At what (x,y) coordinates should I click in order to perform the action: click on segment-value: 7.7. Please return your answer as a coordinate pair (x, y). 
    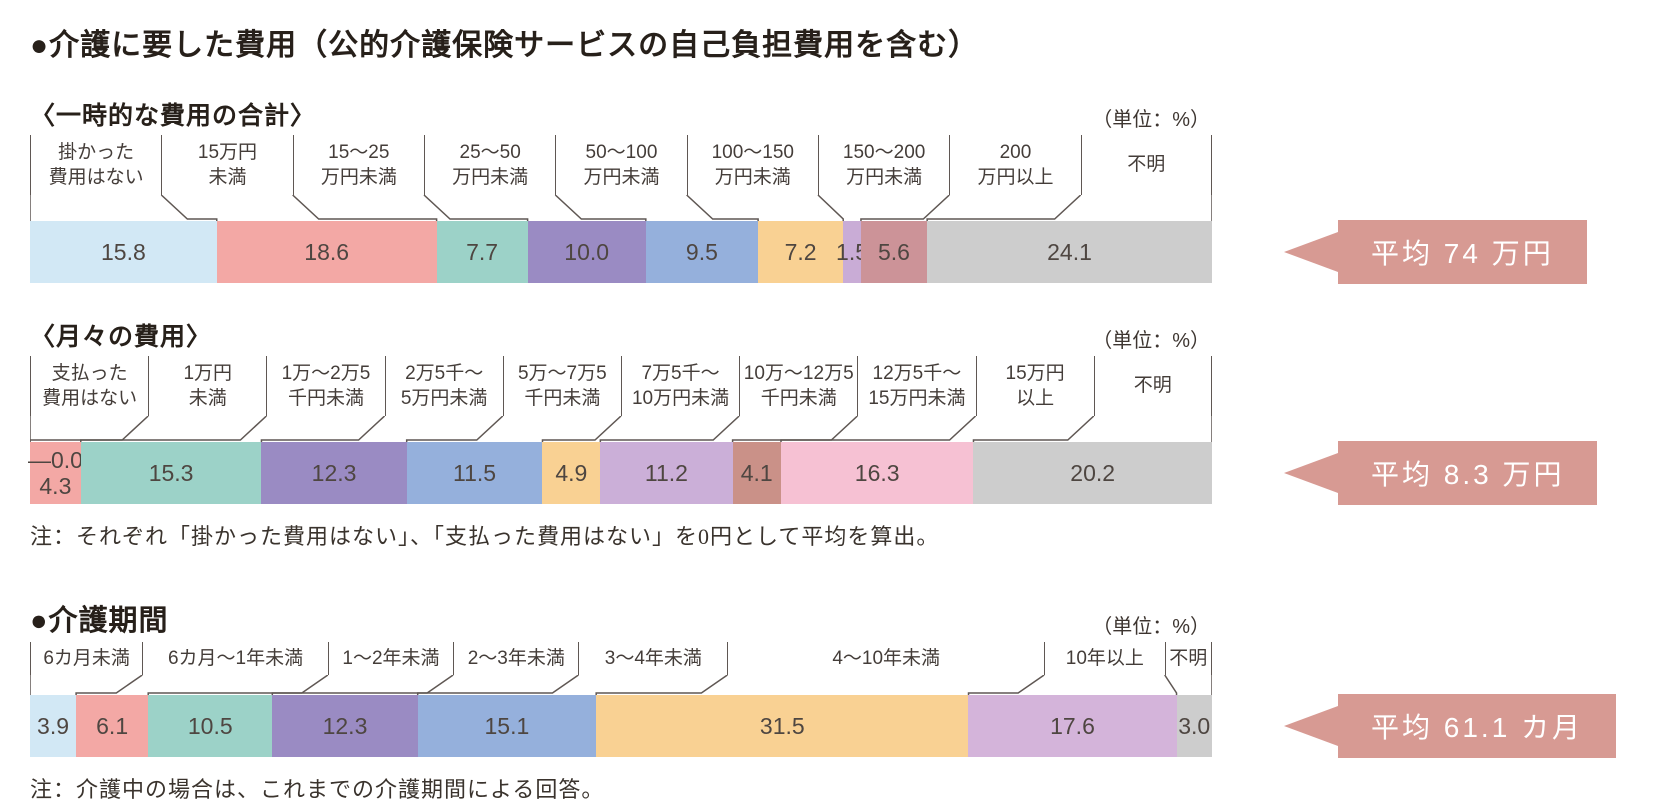
    Looking at the image, I should click on (482, 251).